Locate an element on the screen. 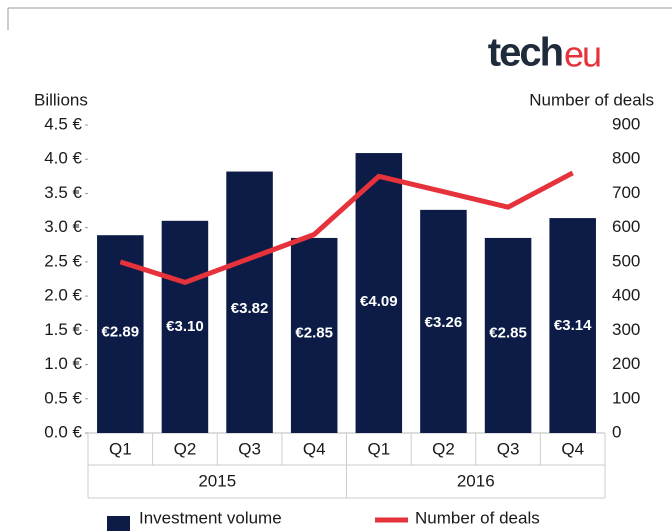  group-label: 2016 is located at coordinates (476, 480).